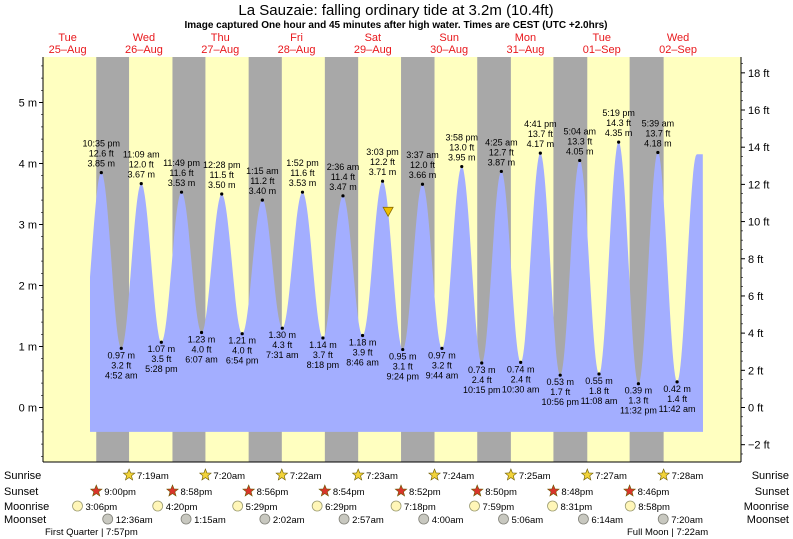 This screenshot has width=793, height=539. What do you see at coordinates (618, 113) in the screenshot?
I see `high-tide-time: 5:19 pm` at bounding box center [618, 113].